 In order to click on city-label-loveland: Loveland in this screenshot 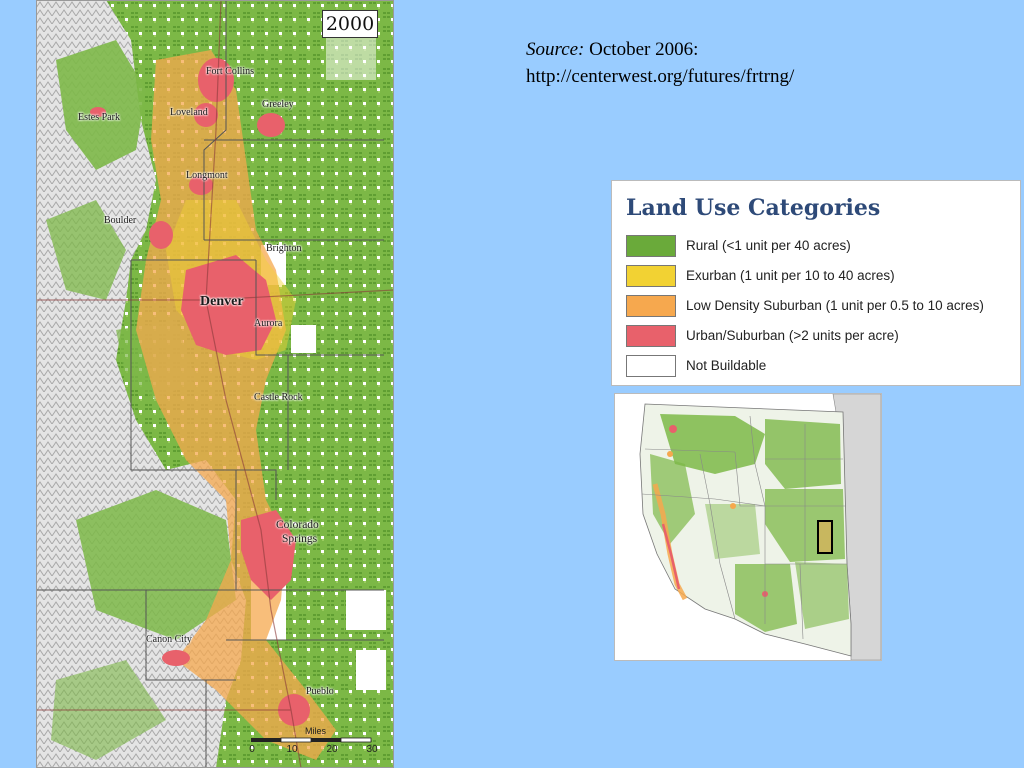, I will do `click(189, 112)`.